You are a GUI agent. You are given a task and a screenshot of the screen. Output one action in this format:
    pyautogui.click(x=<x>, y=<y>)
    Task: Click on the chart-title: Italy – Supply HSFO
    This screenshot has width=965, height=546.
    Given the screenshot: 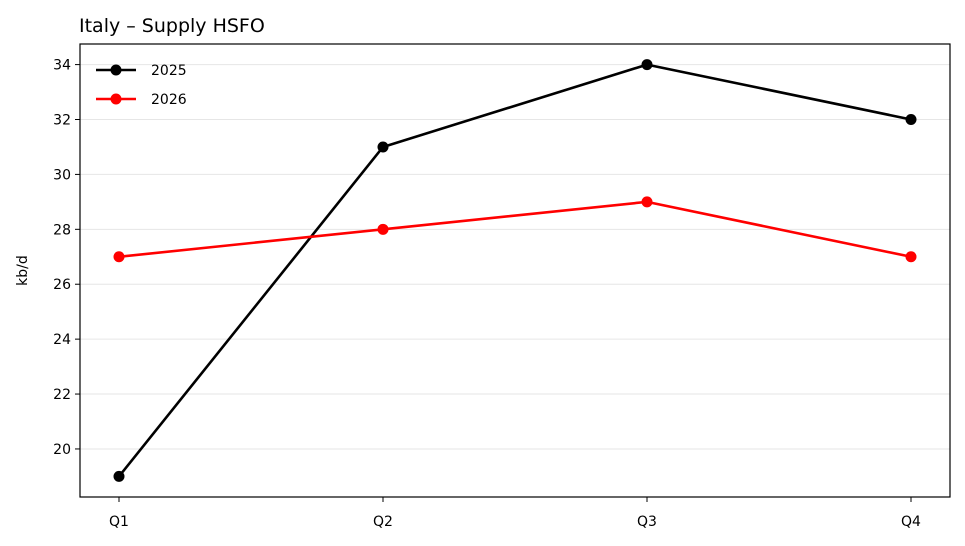 What is the action you would take?
    pyautogui.click(x=172, y=26)
    